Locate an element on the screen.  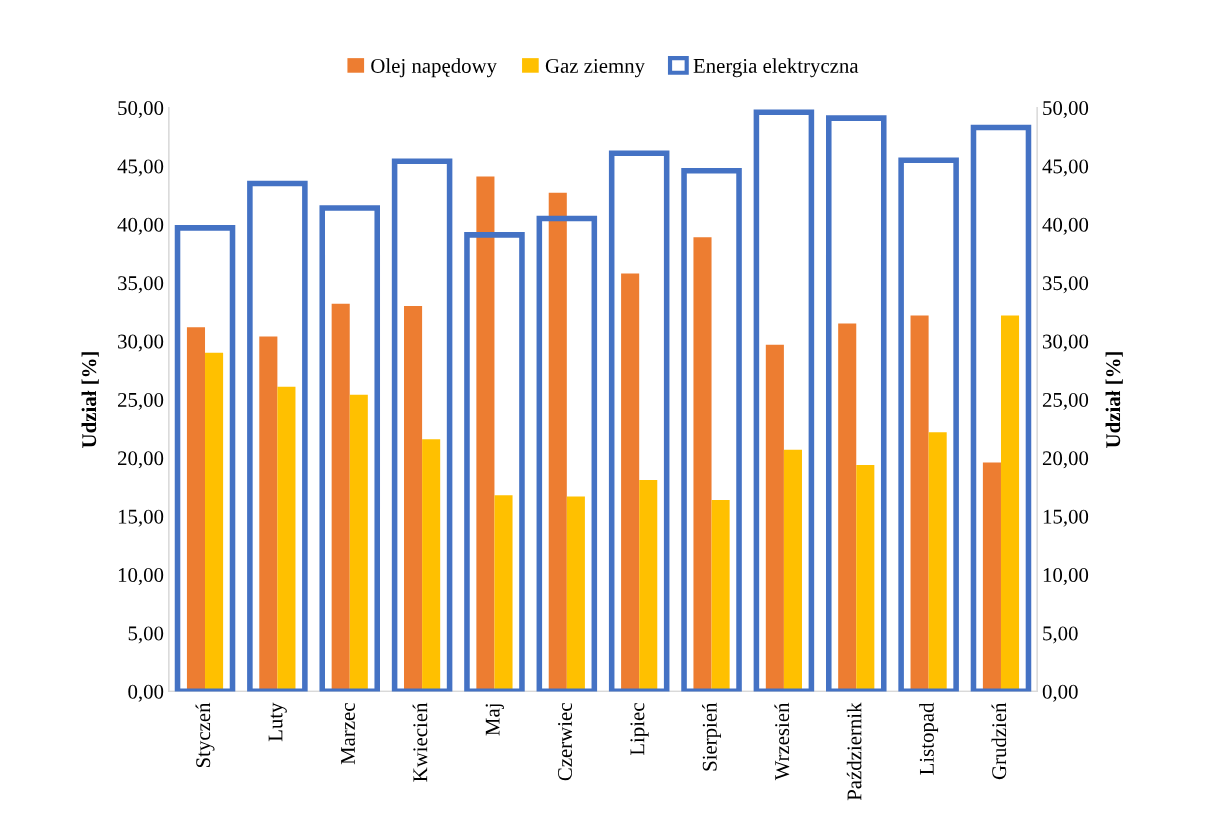
x-tick-label: Grudzień is located at coordinates (999, 741).